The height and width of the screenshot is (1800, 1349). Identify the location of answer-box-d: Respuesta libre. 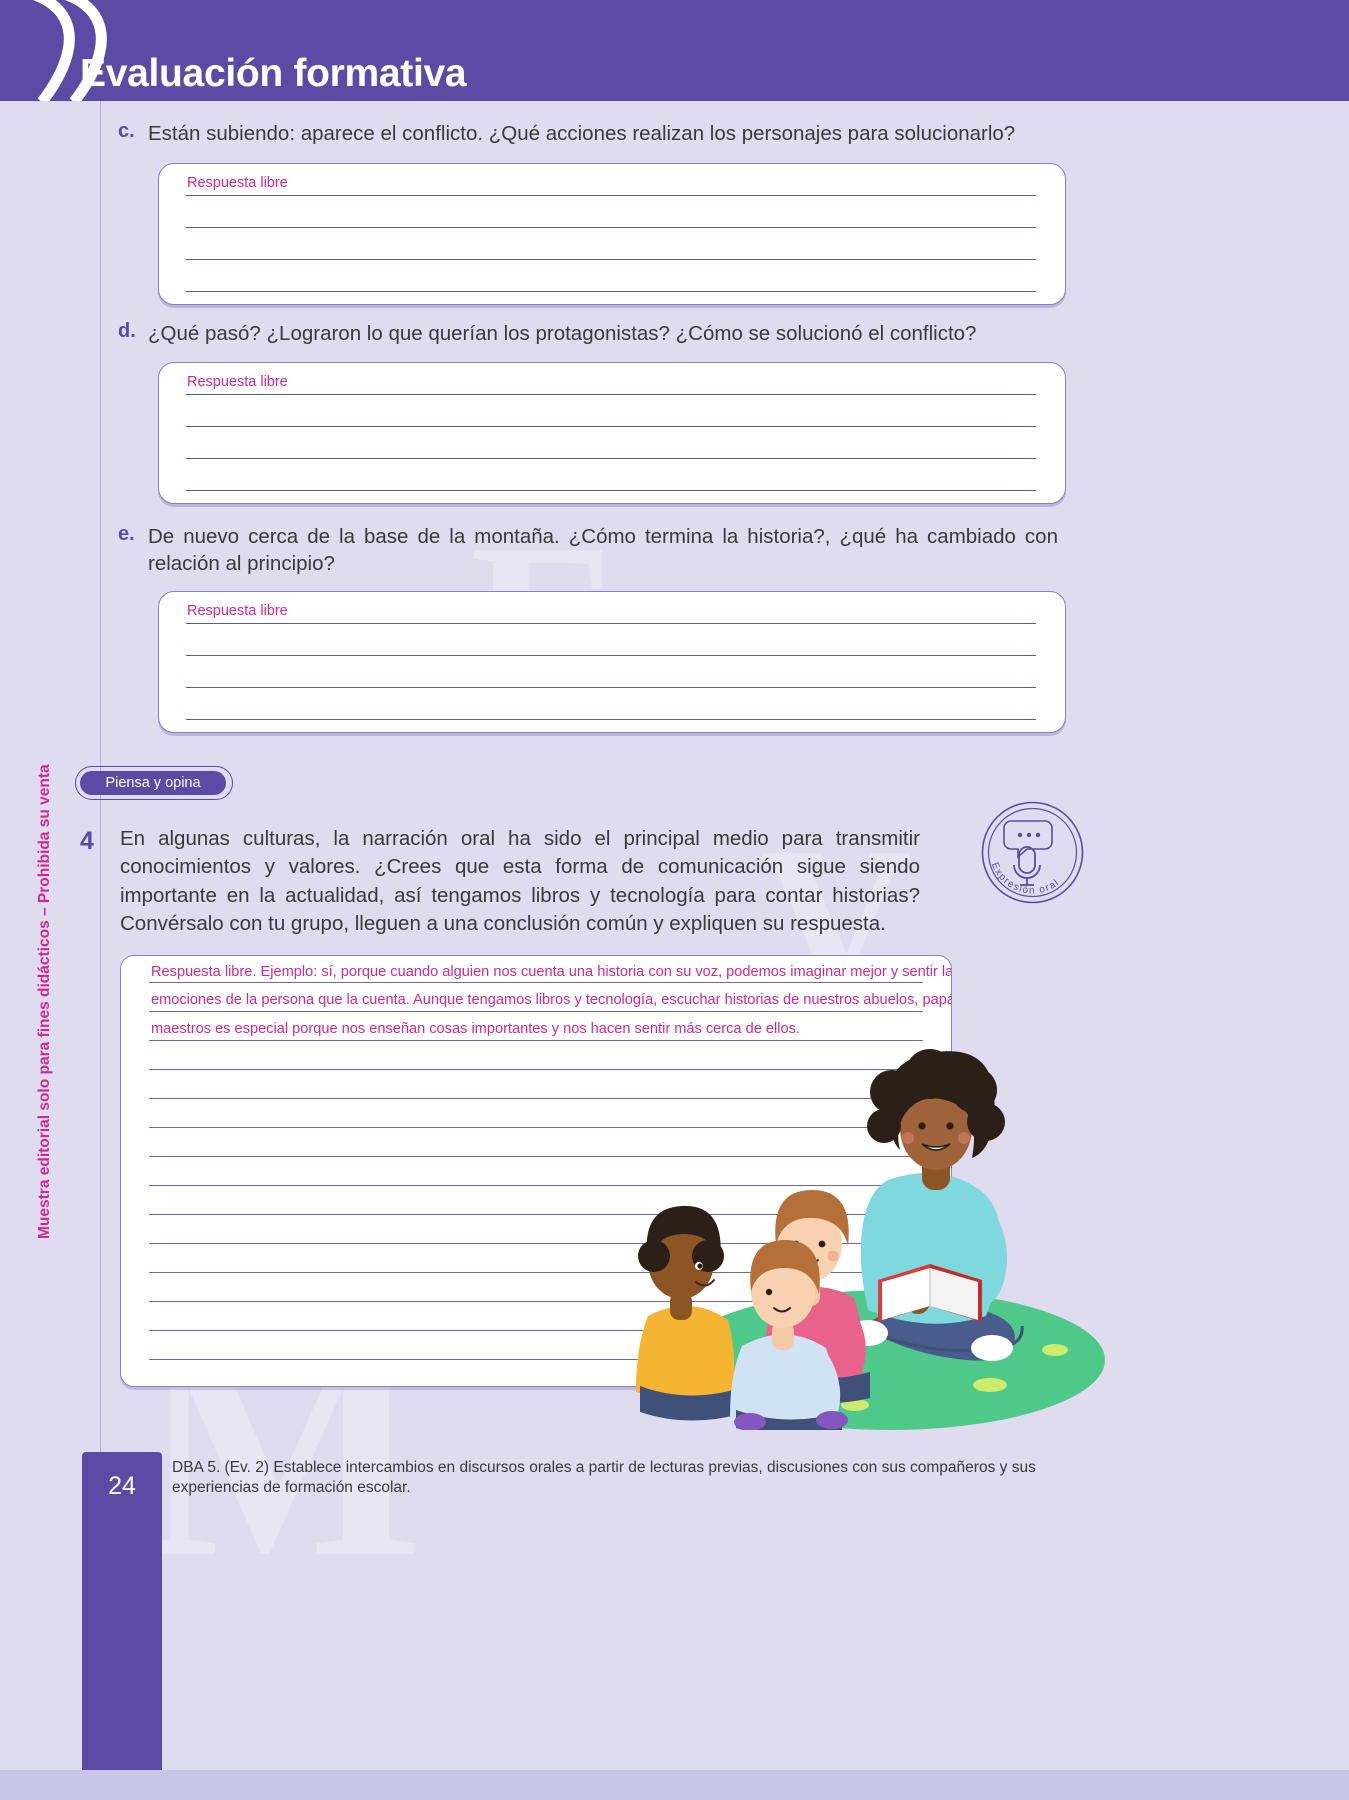
(612, 433).